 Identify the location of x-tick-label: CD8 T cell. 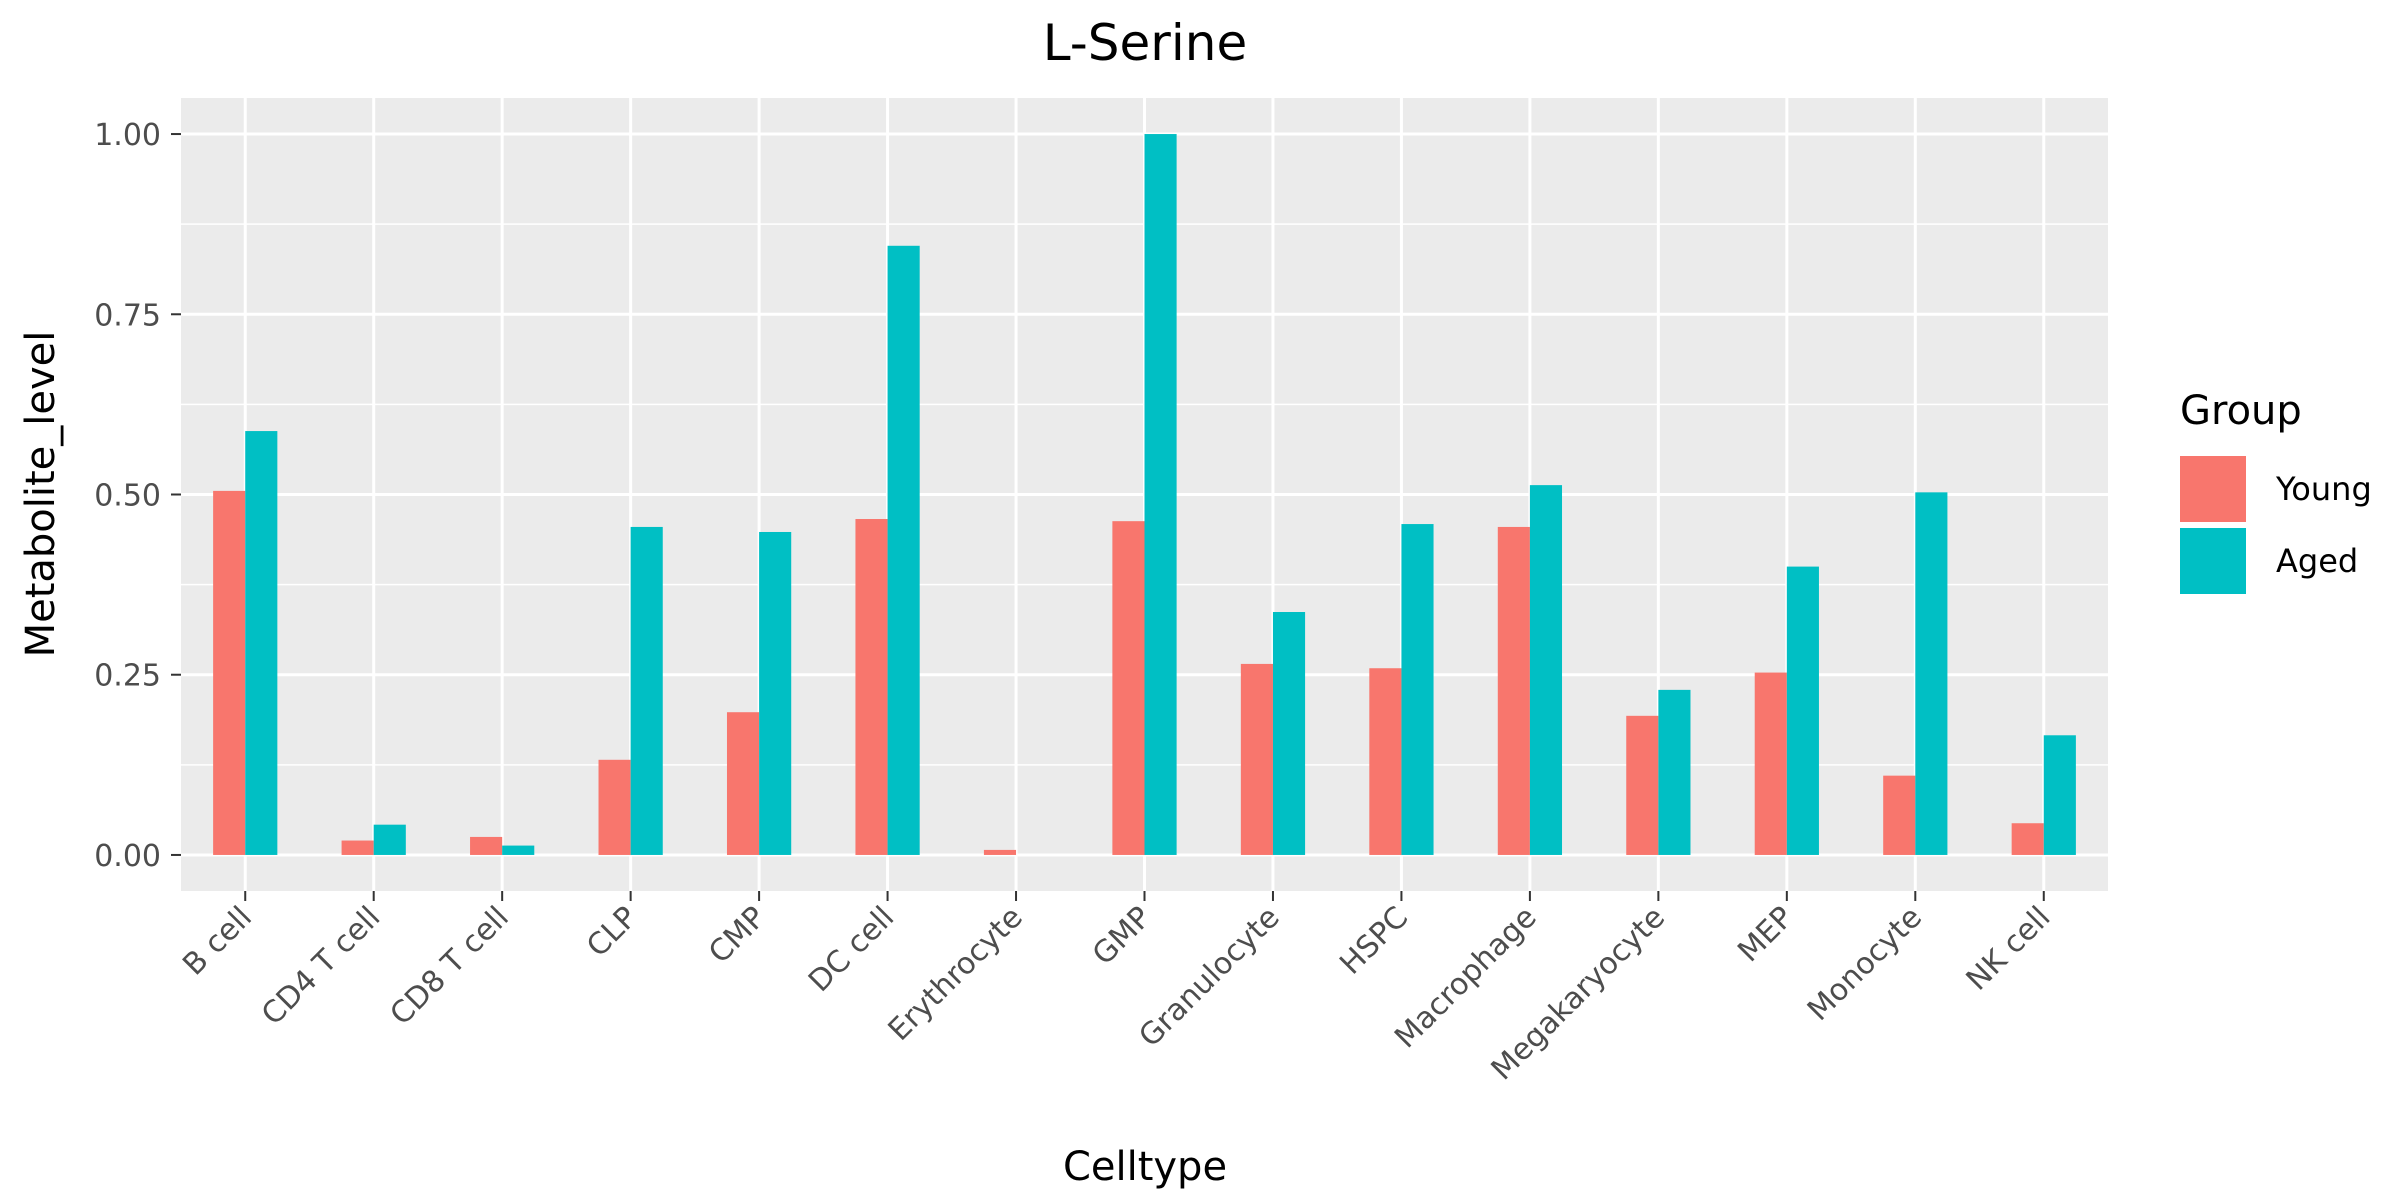
(449, 966).